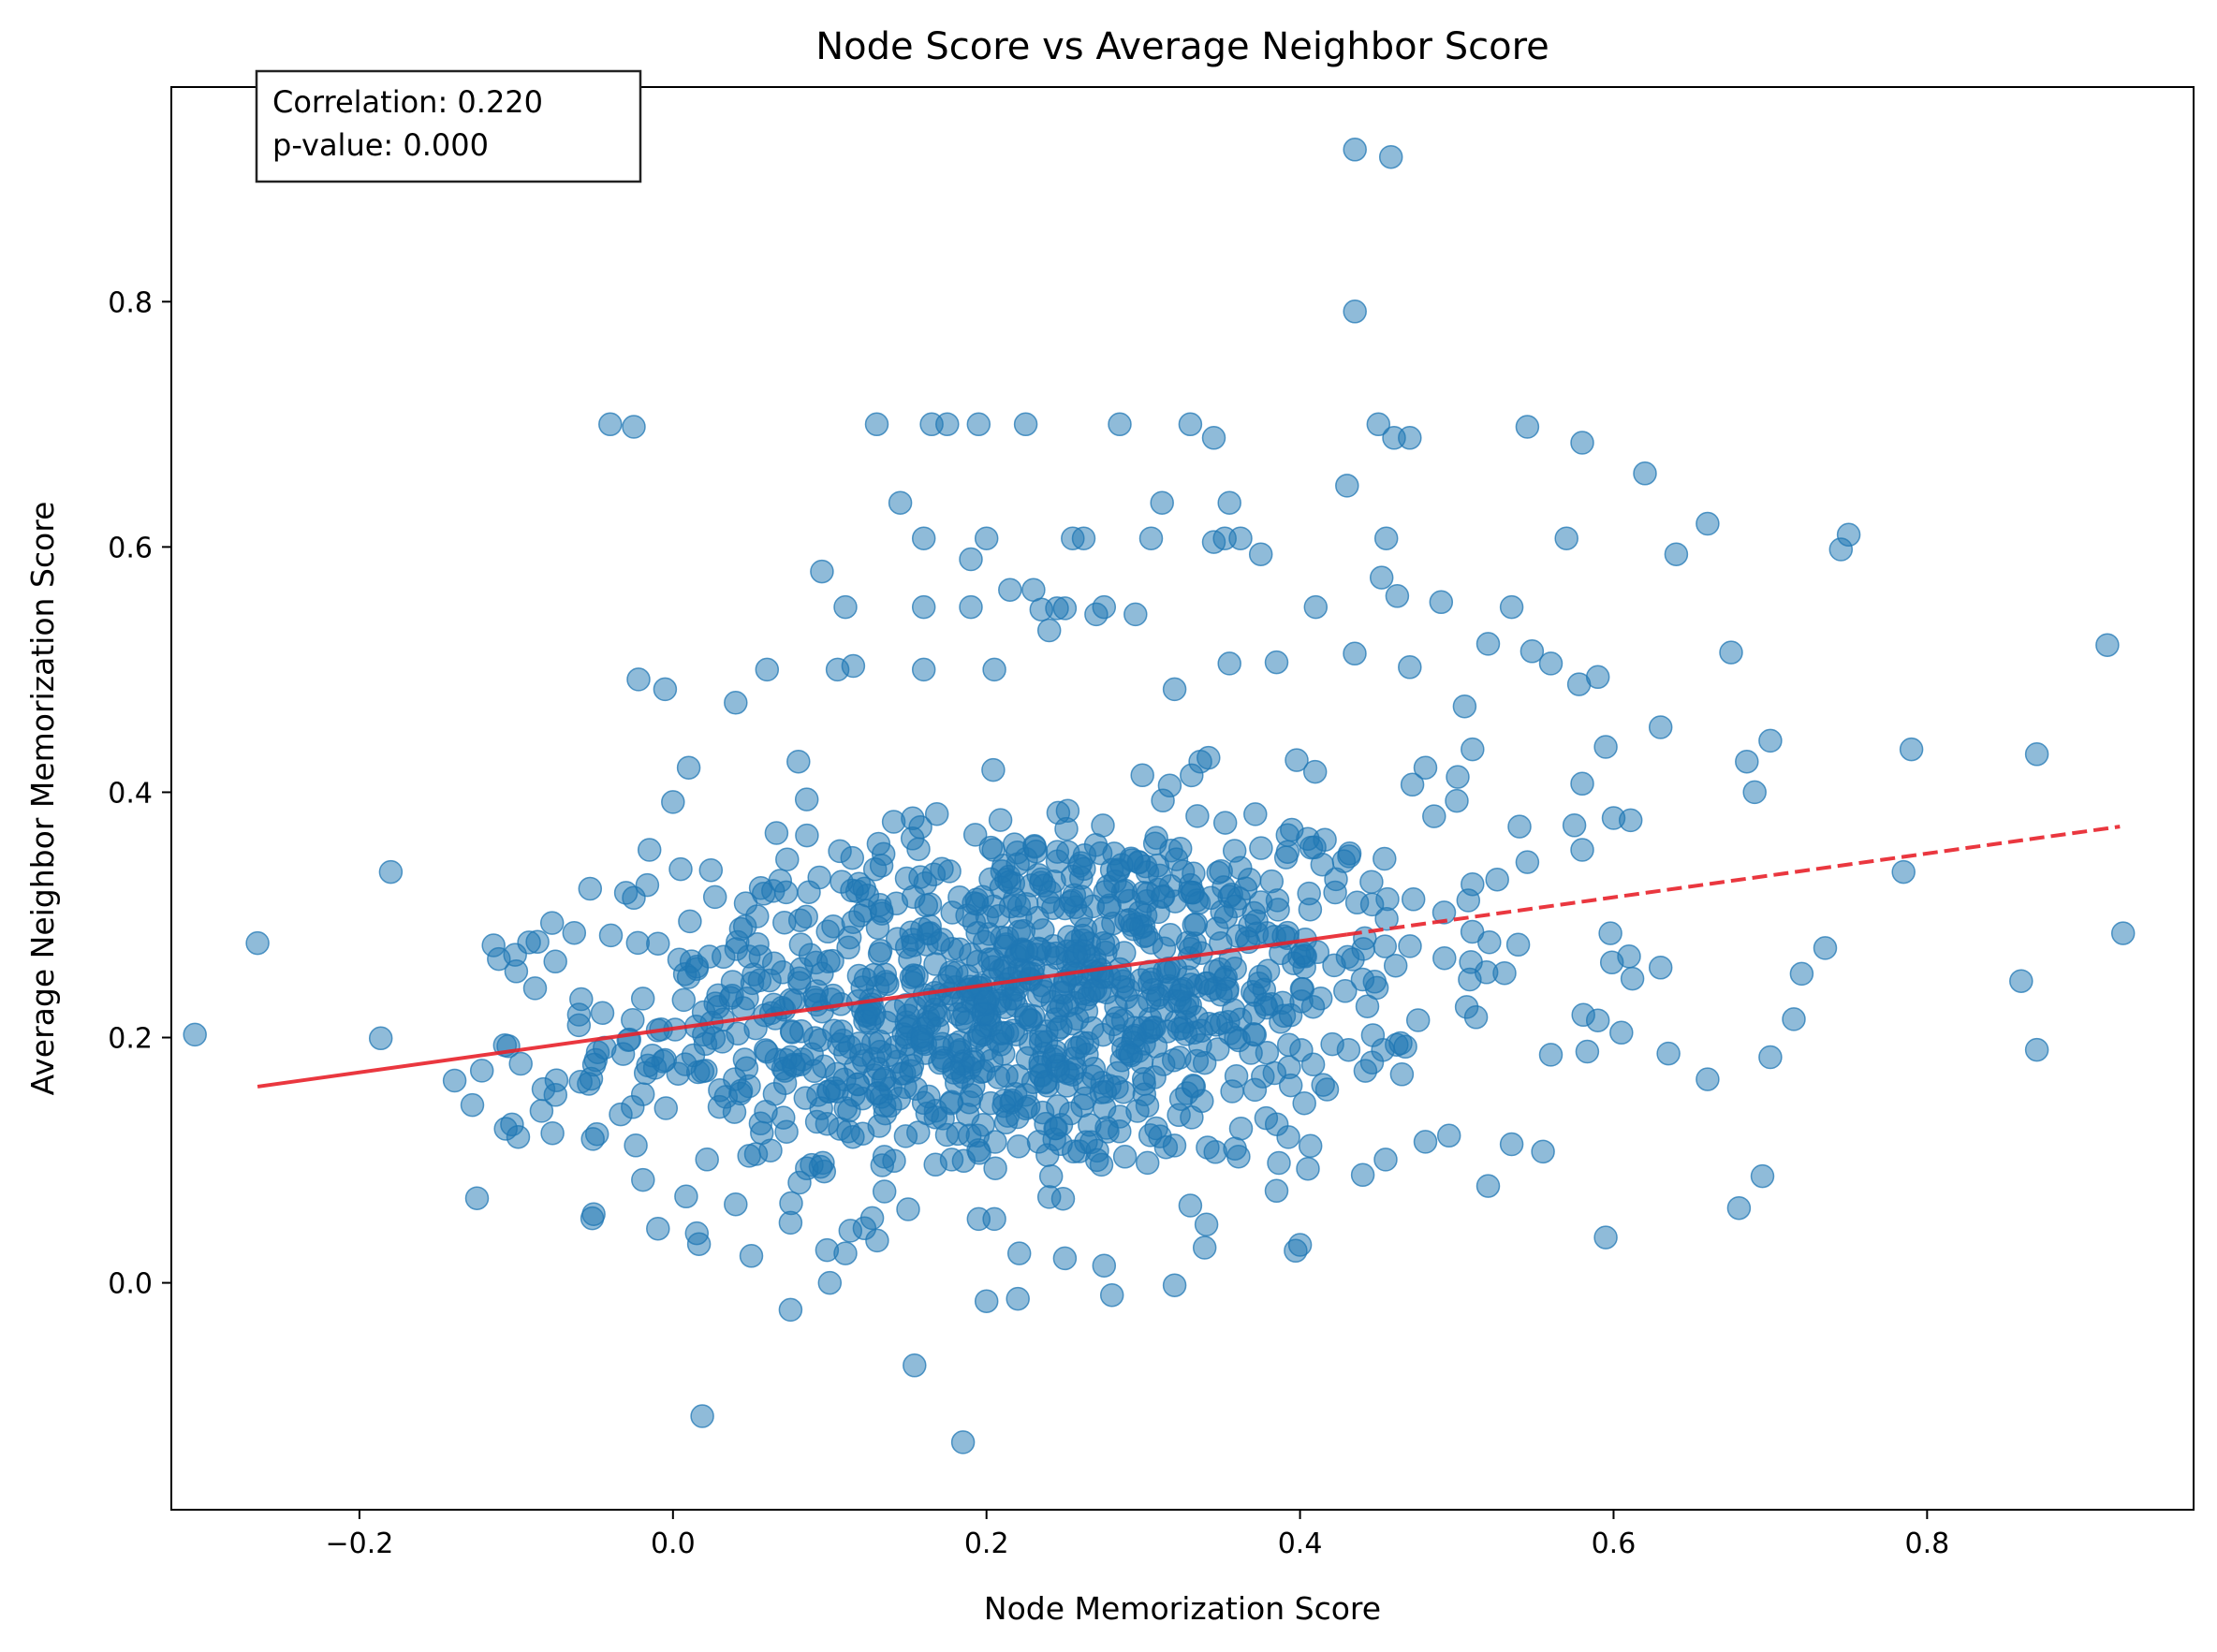 Image resolution: width=2217 pixels, height=1652 pixels. What do you see at coordinates (1733, 881) in the screenshot?
I see `trend-line-dashed` at bounding box center [1733, 881].